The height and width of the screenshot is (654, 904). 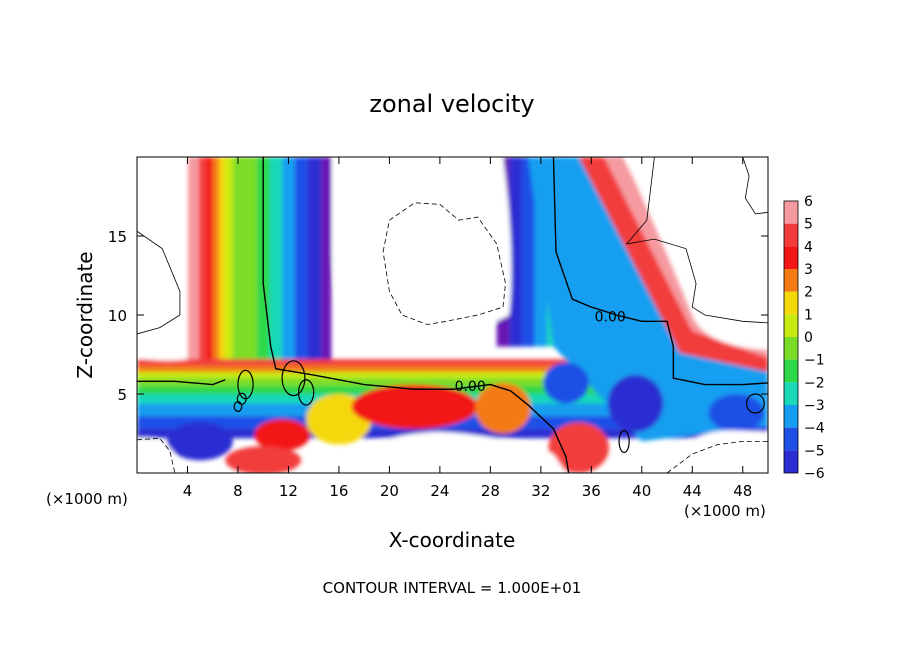 What do you see at coordinates (742, 491) in the screenshot?
I see `x-tick-label: 48` at bounding box center [742, 491].